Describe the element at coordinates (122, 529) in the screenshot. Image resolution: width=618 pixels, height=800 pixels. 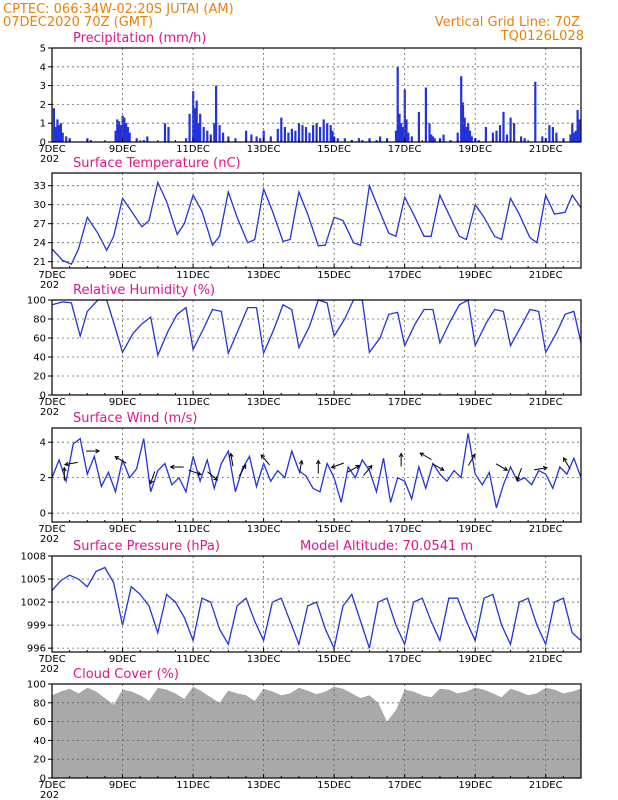
I see `wind-x-tick-label: 9DEC` at that location.